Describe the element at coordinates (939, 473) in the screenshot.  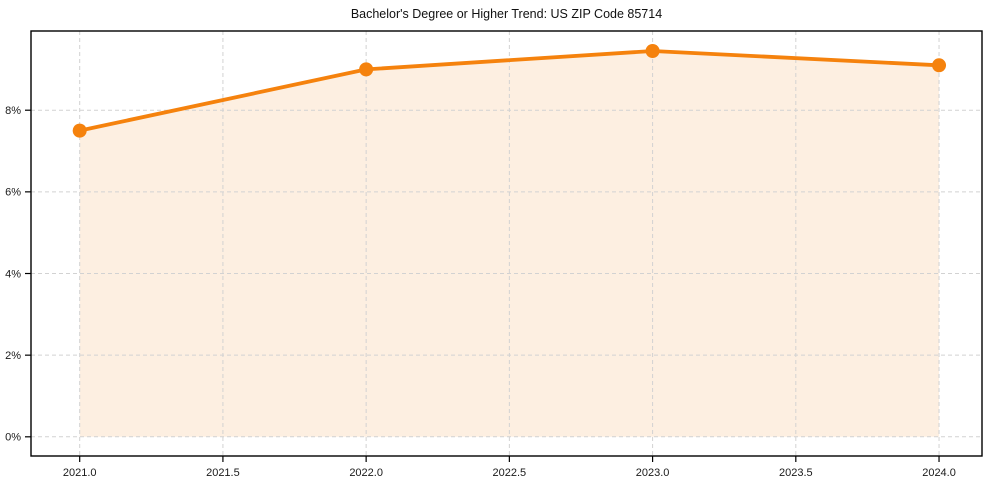
I see `x-tick-label: 2024.0` at that location.